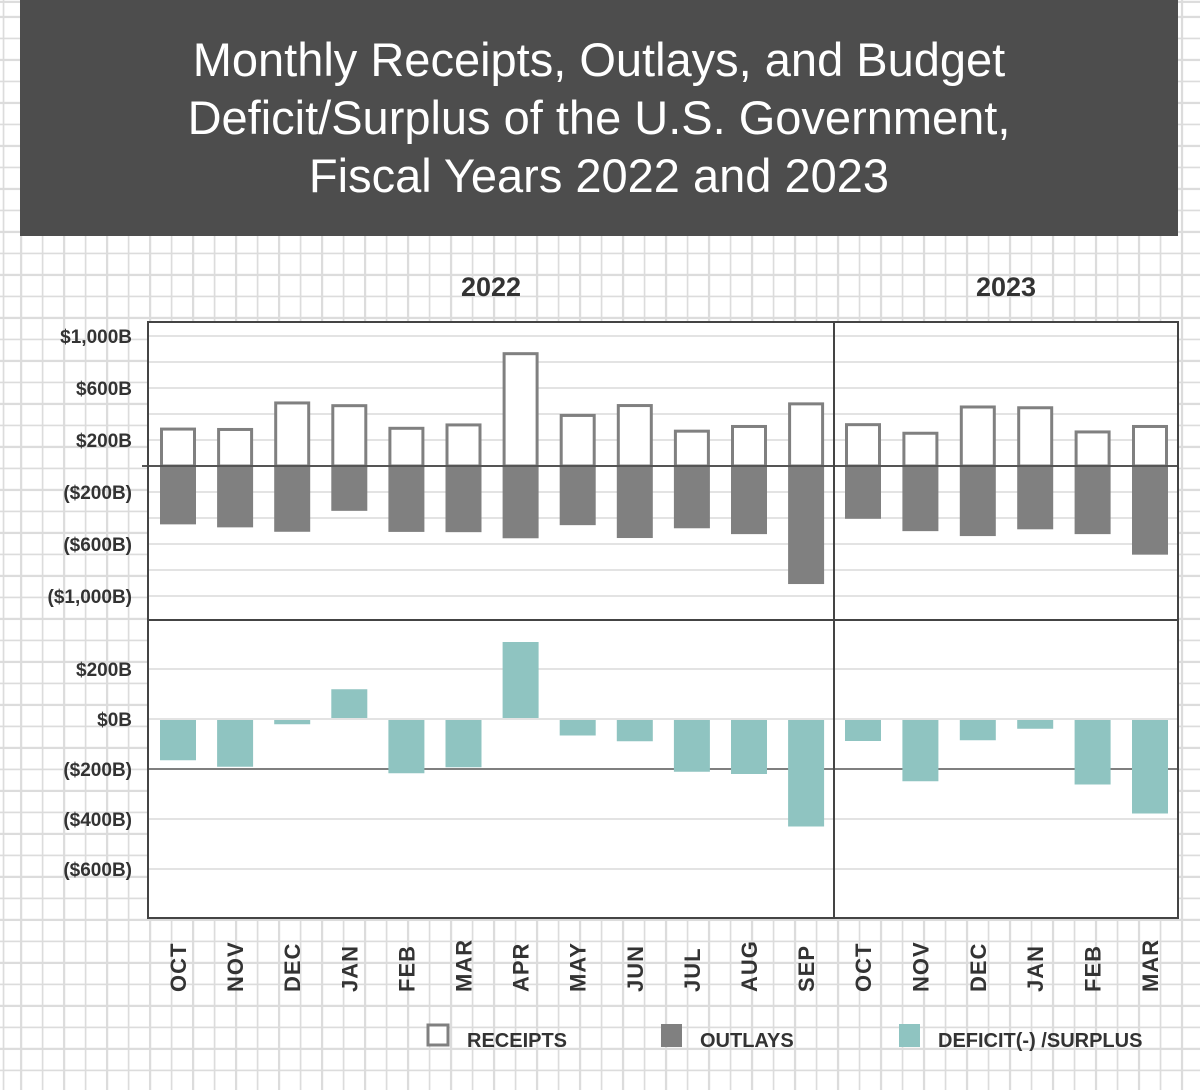 The width and height of the screenshot is (1200, 1090). I want to click on group-label: 2023, so click(1006, 287).